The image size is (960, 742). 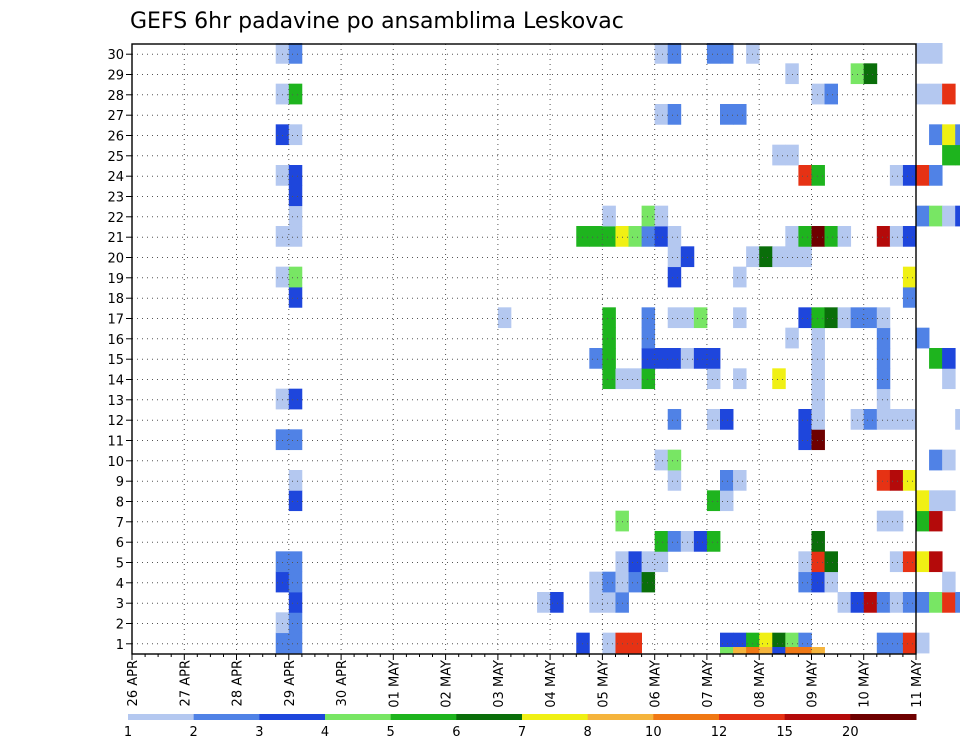 I want to click on y-tick-label: 19, so click(x=115, y=279).